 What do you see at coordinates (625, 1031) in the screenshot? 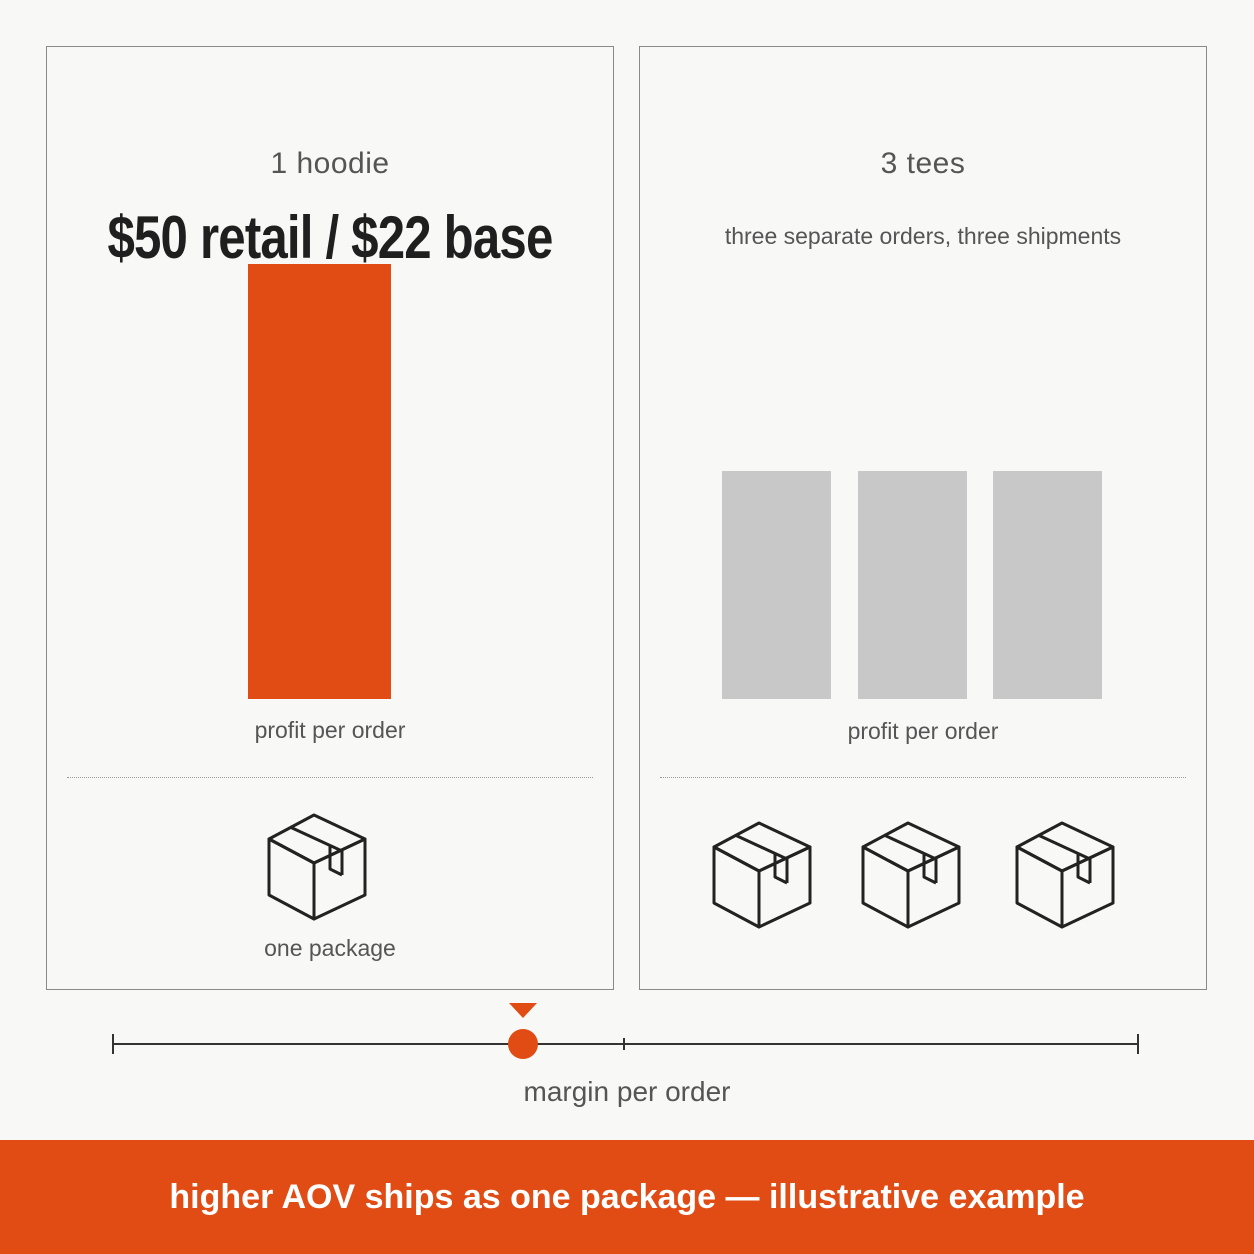
I see `margin-scale` at bounding box center [625, 1031].